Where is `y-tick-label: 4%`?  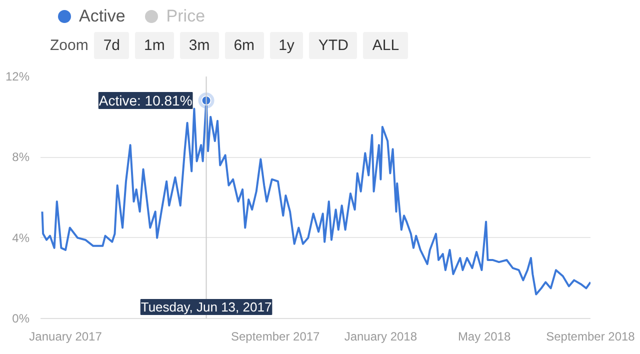
y-tick-label: 4% is located at coordinates (21, 237).